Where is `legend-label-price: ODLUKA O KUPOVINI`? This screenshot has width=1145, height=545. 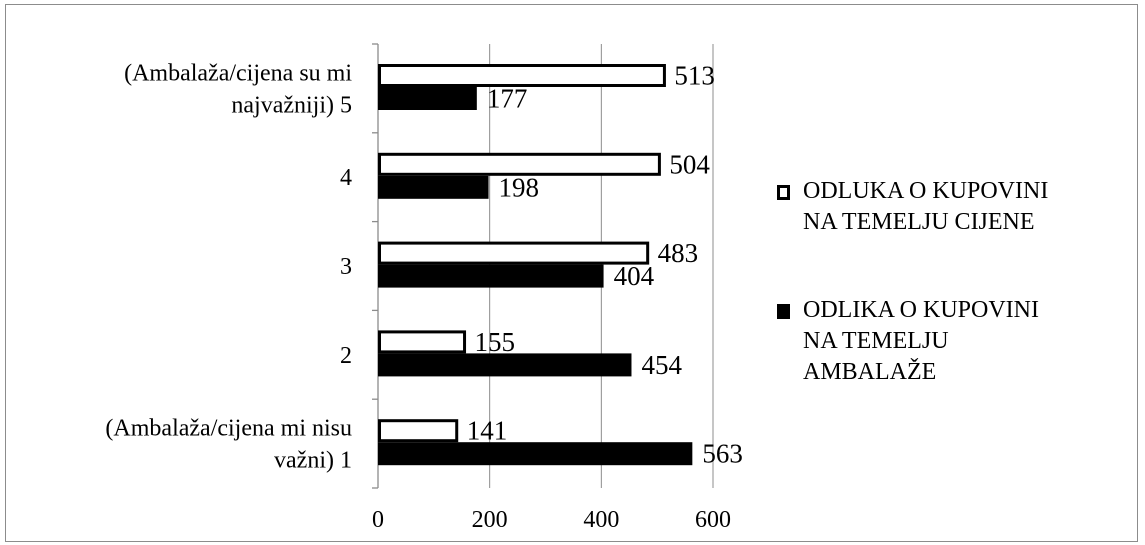 legend-label-price: ODLUKA O KUPOVINI is located at coordinates (925, 191).